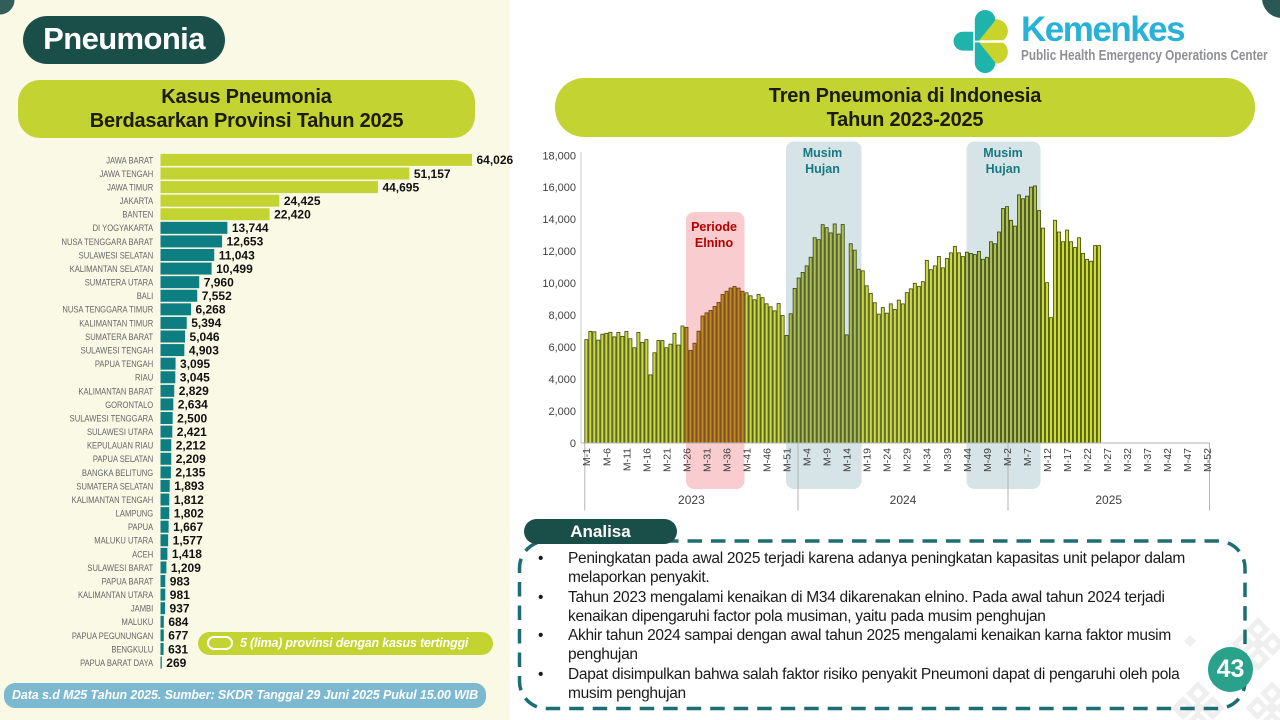 This screenshot has height=720, width=1280. Describe the element at coordinates (195, 378) in the screenshot. I see `svg-text: 3,045` at that location.